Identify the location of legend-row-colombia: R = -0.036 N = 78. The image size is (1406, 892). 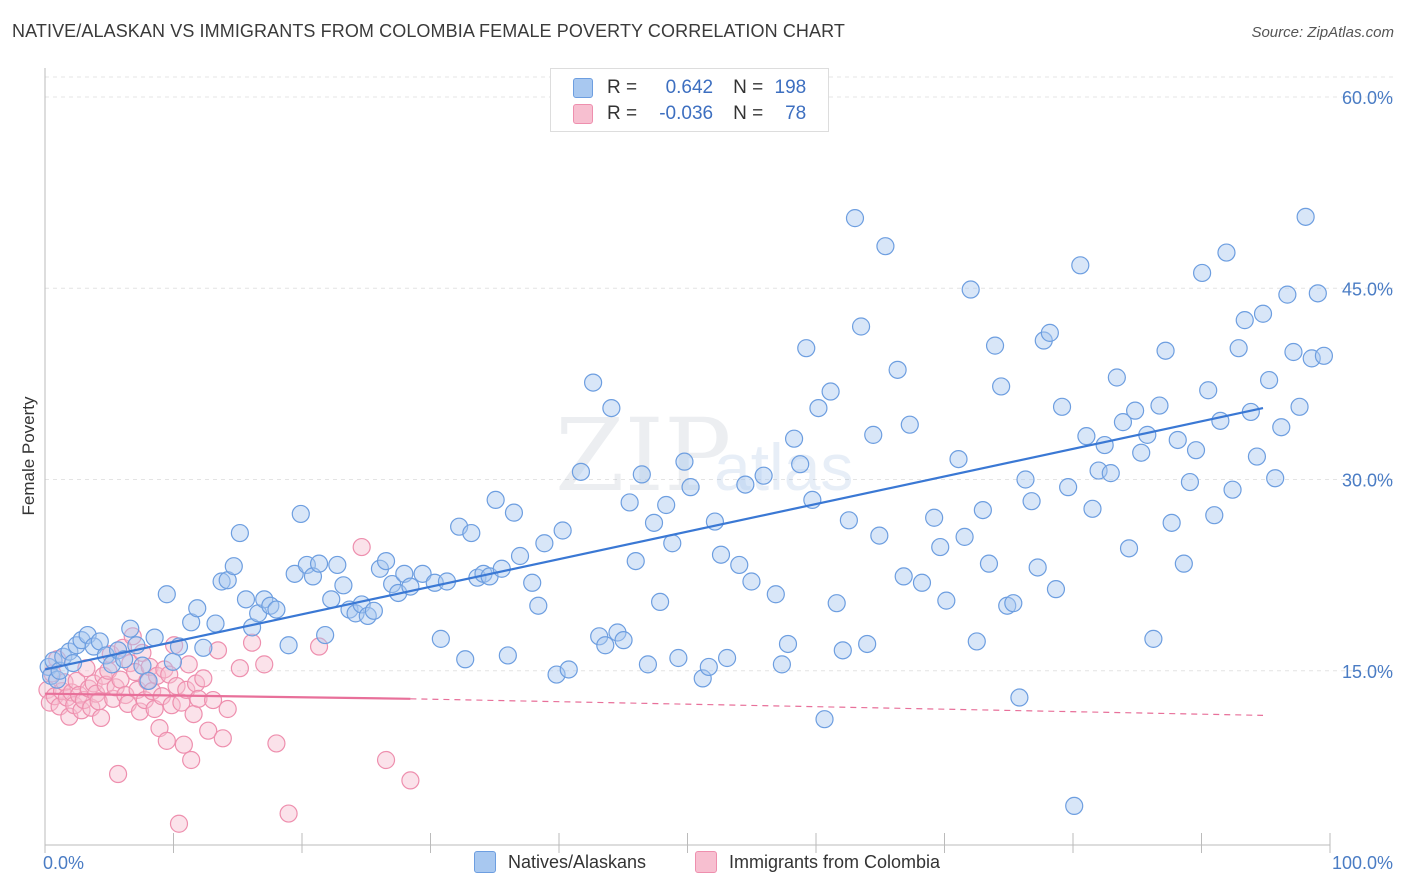
(689, 114).